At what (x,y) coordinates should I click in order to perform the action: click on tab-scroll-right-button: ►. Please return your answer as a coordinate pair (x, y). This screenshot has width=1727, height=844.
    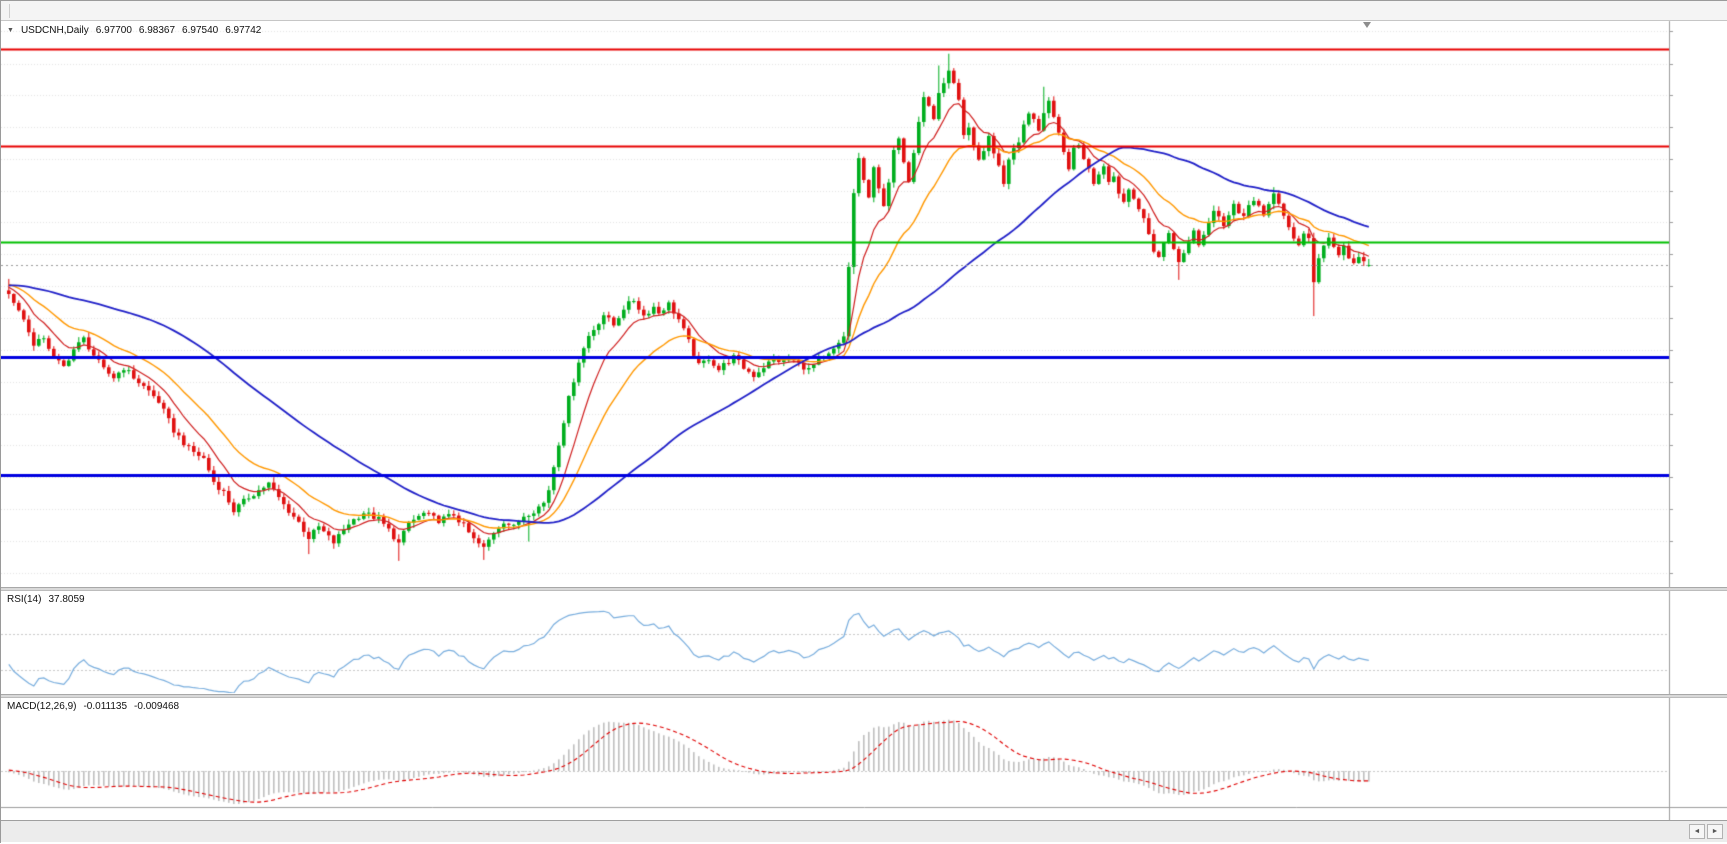
    Looking at the image, I should click on (1715, 831).